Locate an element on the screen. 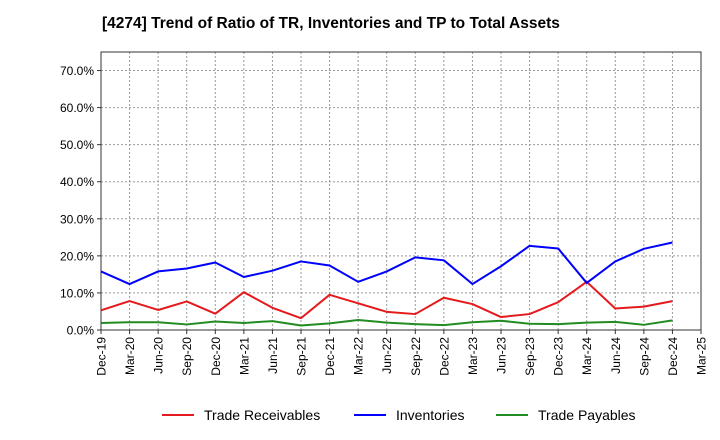 This screenshot has width=720, height=440. x-tick-label: Dec-19 is located at coordinates (102, 356).